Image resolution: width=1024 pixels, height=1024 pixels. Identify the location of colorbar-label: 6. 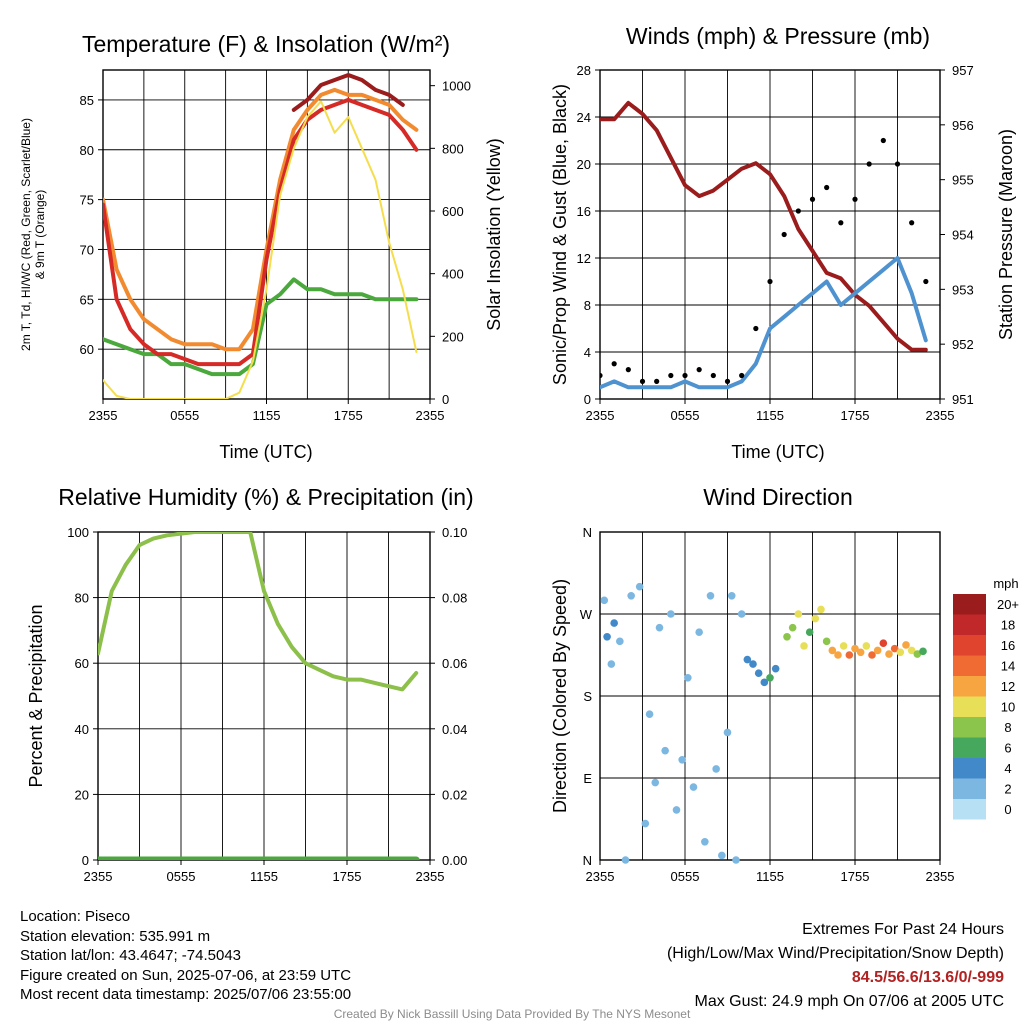
(1007, 748).